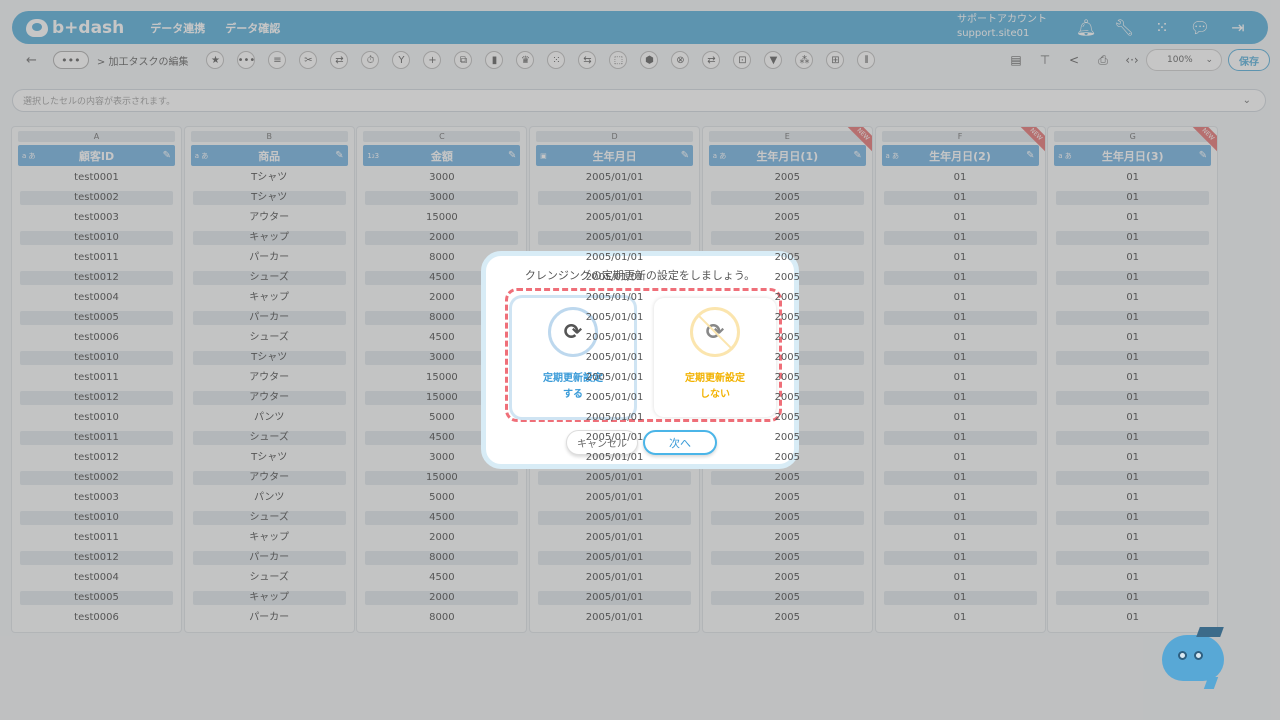 Image resolution: width=1280 pixels, height=720 pixels. What do you see at coordinates (96, 155) in the screenshot?
I see `column-header: a あ 顧客ID ✎` at bounding box center [96, 155].